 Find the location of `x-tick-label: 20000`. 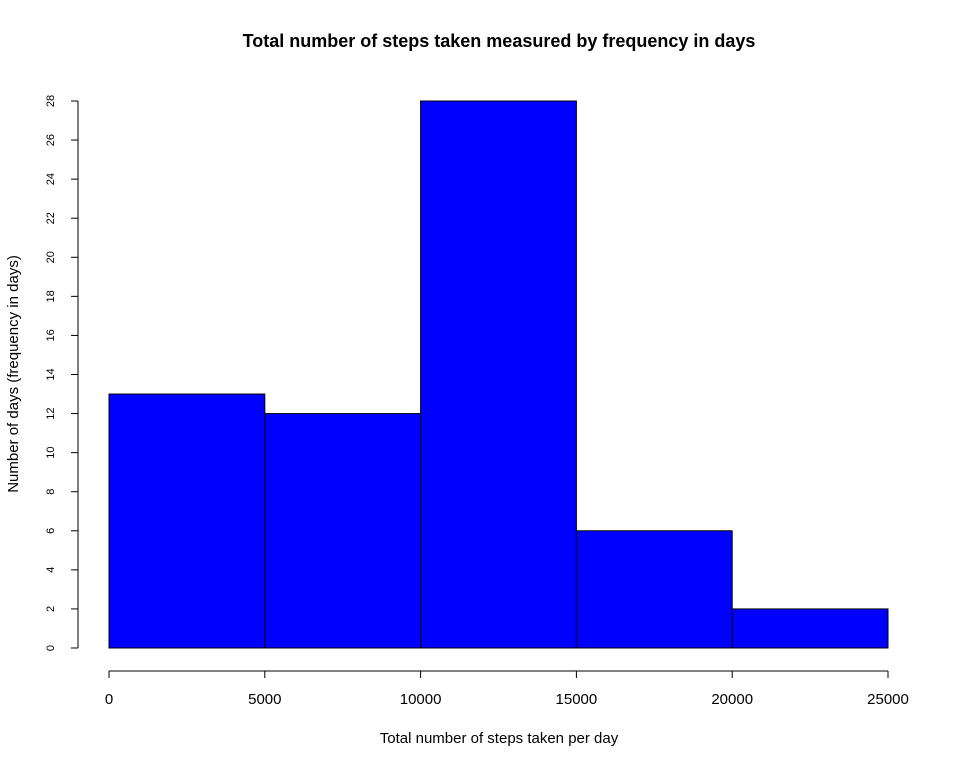

x-tick-label: 20000 is located at coordinates (732, 699).